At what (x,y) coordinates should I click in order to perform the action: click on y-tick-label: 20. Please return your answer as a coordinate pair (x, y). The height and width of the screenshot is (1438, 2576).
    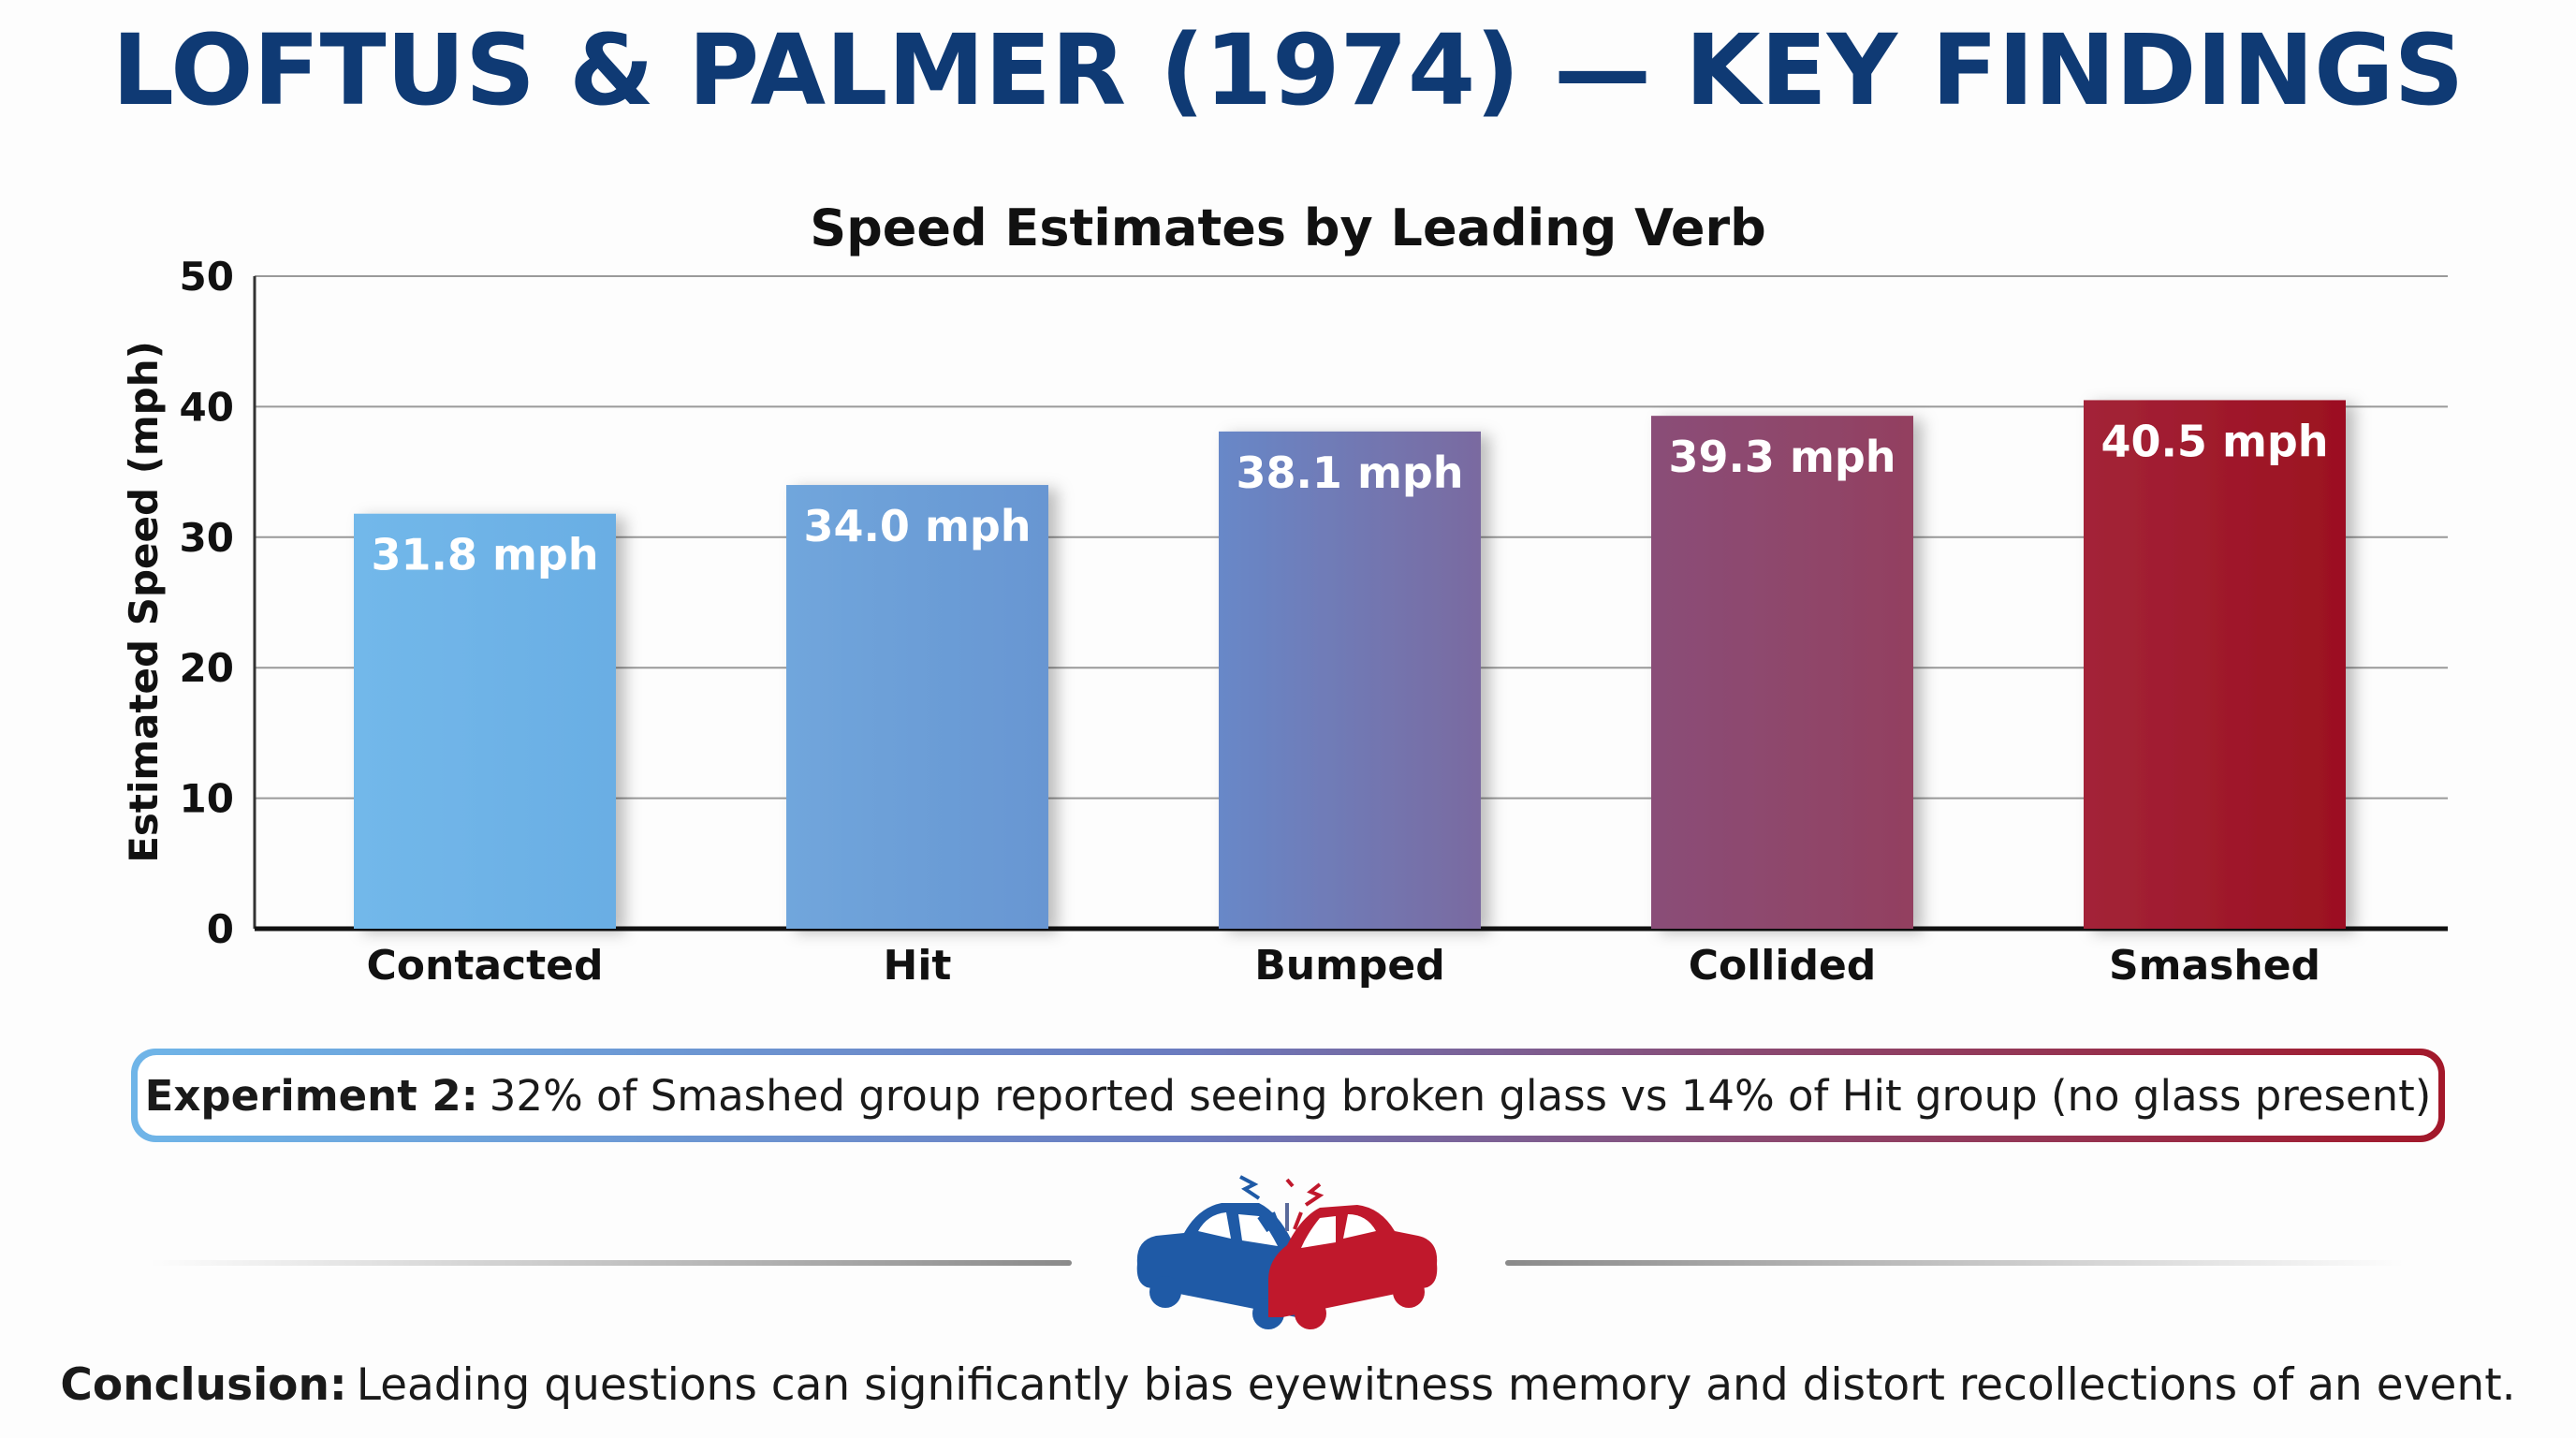
    Looking at the image, I should click on (207, 668).